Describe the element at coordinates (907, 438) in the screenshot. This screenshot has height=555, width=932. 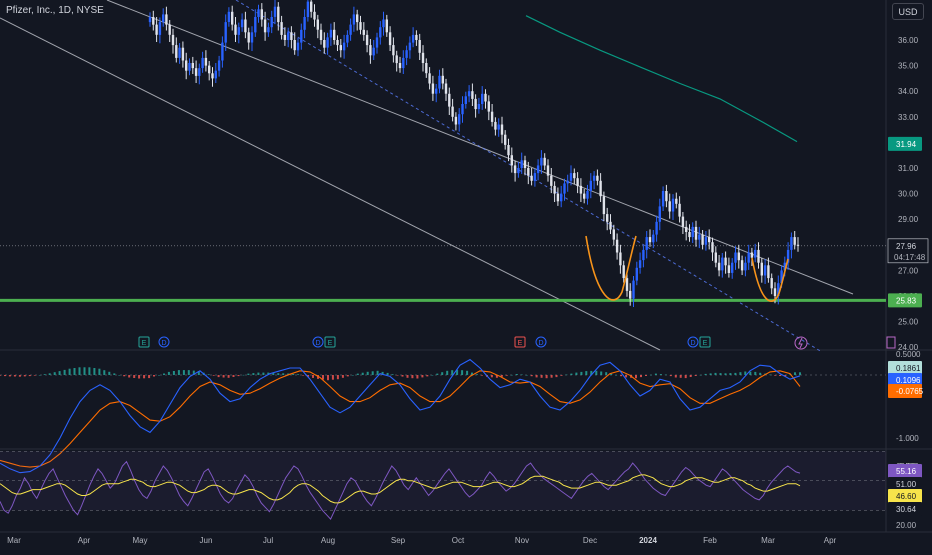
I see `macd-tick-label: -1.000` at that location.